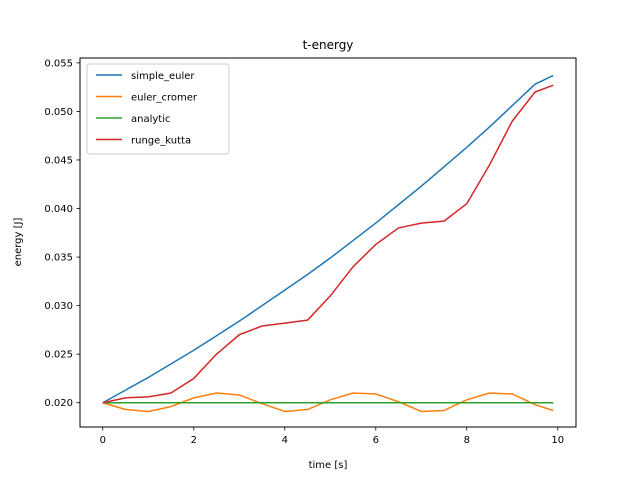 This screenshot has width=640, height=480. What do you see at coordinates (103, 440) in the screenshot?
I see `x-tick-label: 0` at bounding box center [103, 440].